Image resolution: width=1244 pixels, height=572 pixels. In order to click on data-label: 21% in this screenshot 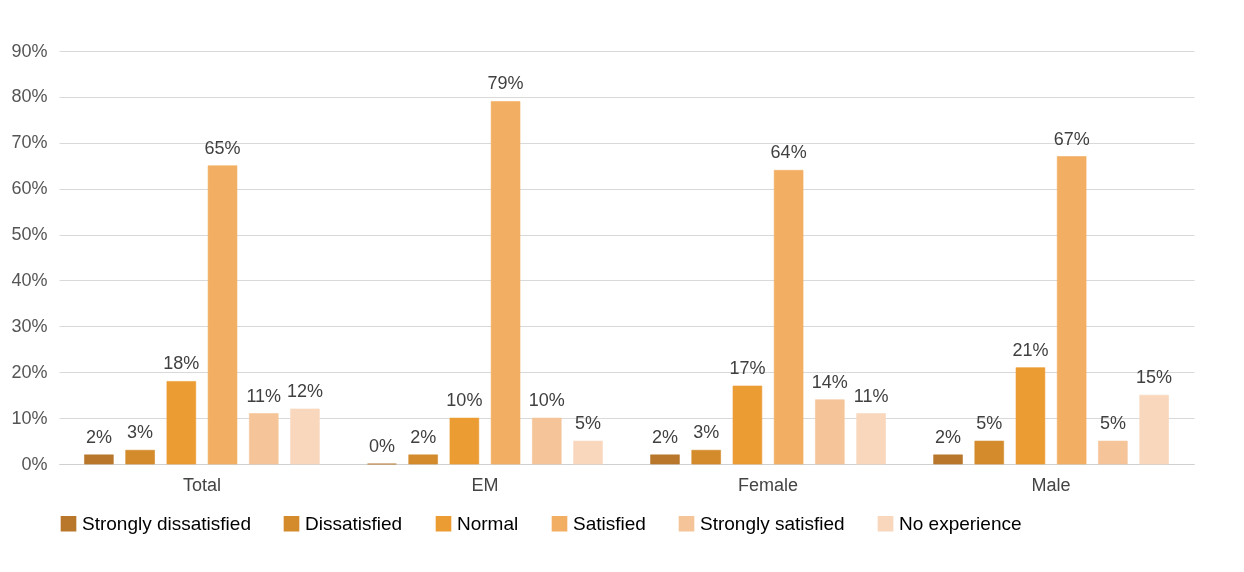, I will do `click(1030, 349)`.